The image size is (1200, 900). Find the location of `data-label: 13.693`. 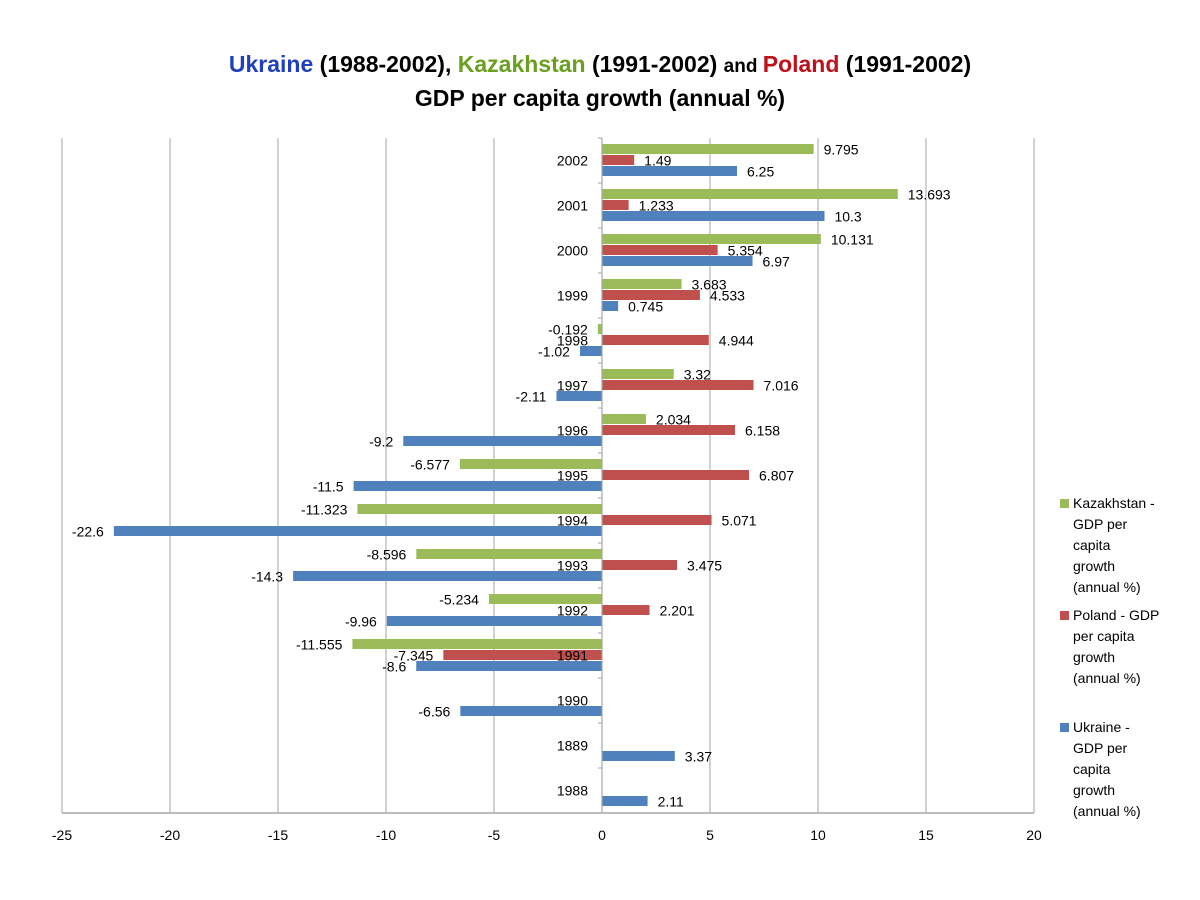

data-label: 13.693 is located at coordinates (929, 195).